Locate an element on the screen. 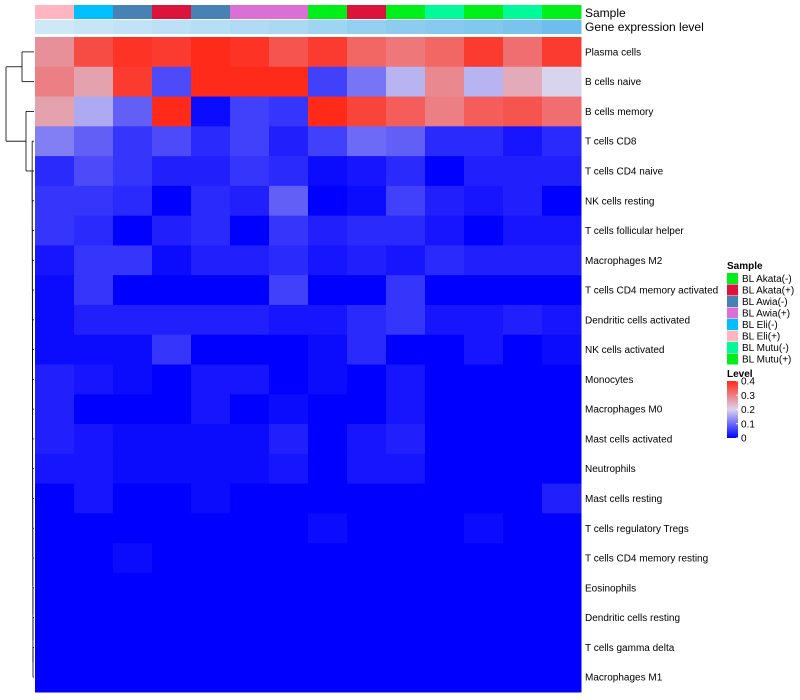  sample-legend-title: Sample is located at coordinates (745, 266).